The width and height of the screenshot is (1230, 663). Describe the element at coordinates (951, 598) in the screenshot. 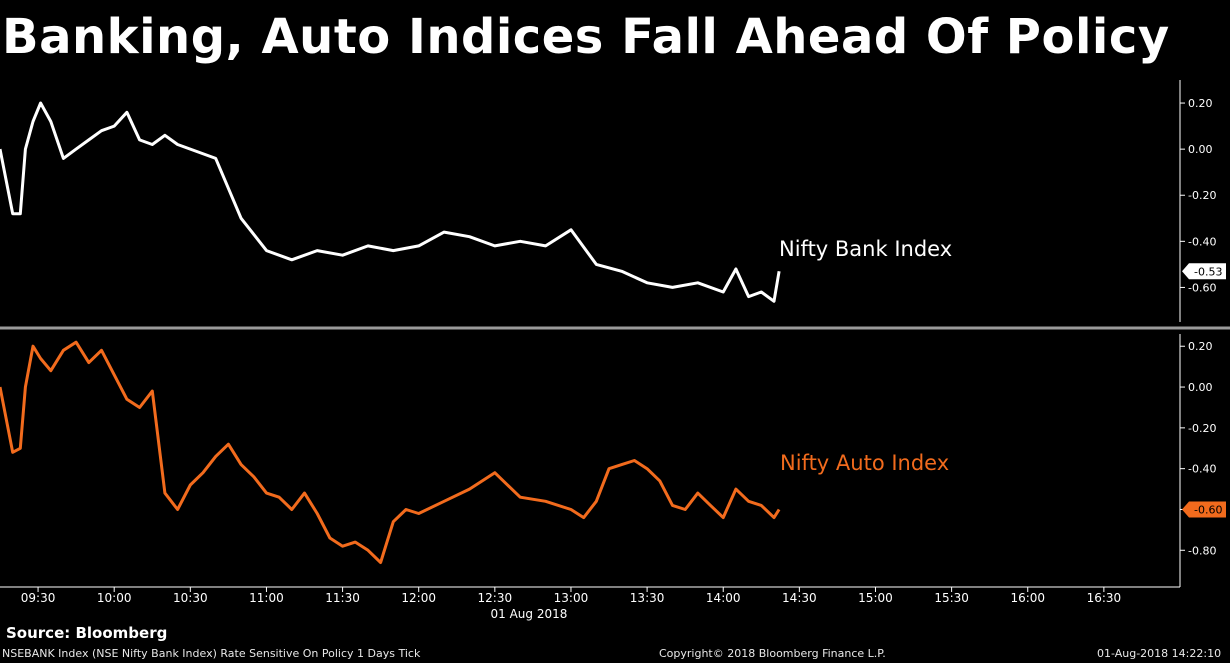

I see `x-tick-label: 15:30` at that location.